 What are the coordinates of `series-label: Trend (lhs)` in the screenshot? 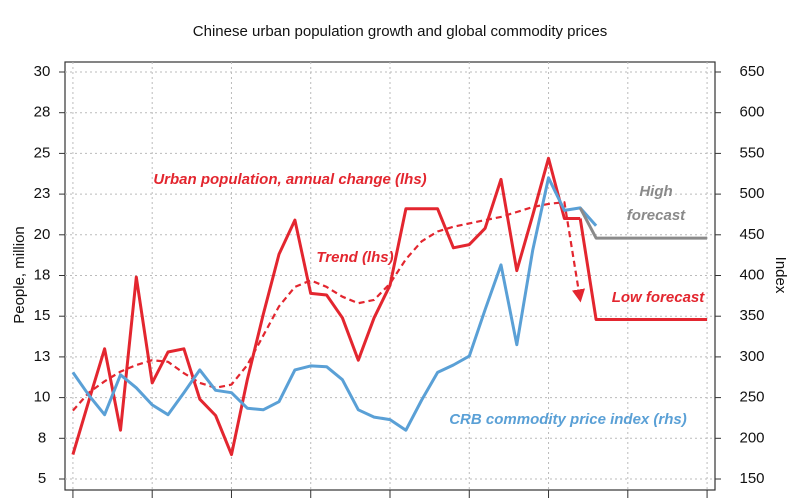 It's located at (354, 257).